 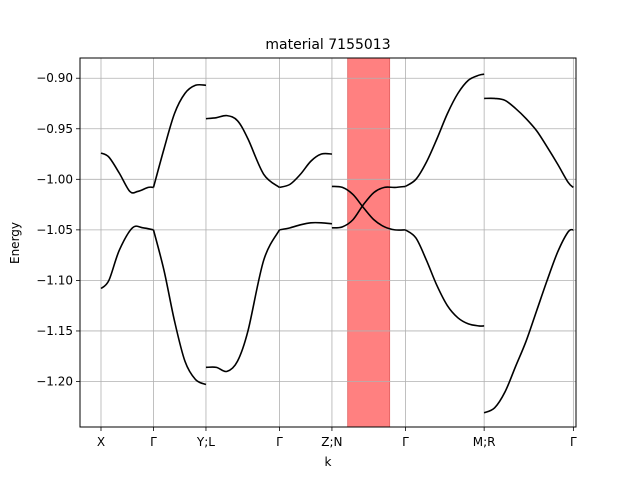 I want to click on x-tick-label: M;R, so click(x=484, y=442).